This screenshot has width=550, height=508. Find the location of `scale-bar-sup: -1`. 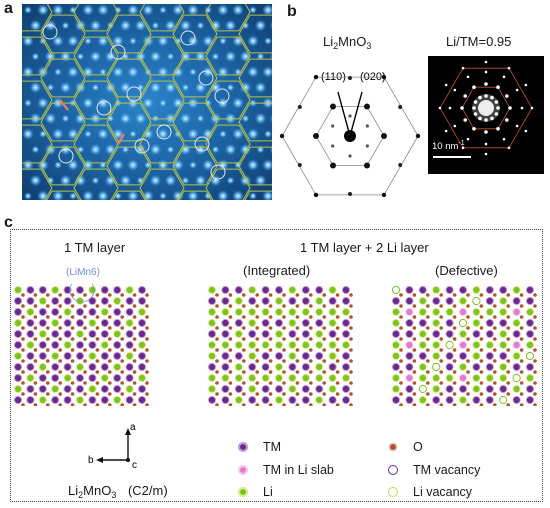

scale-bar-sup: -1 is located at coordinates (461, 143).